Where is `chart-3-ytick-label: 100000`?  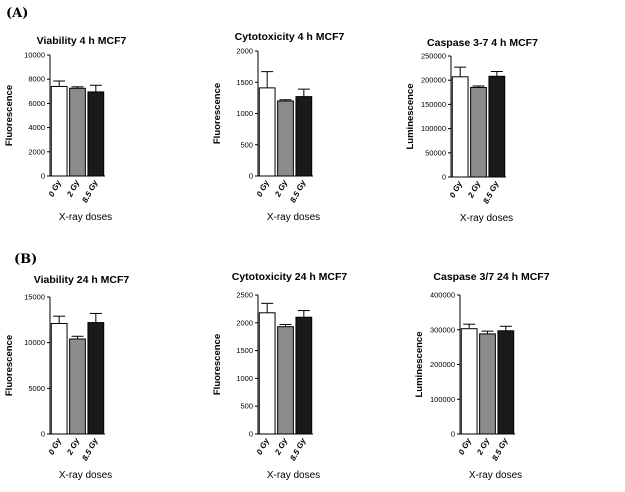
chart-3-ytick-label: 100000 is located at coordinates (433, 128).